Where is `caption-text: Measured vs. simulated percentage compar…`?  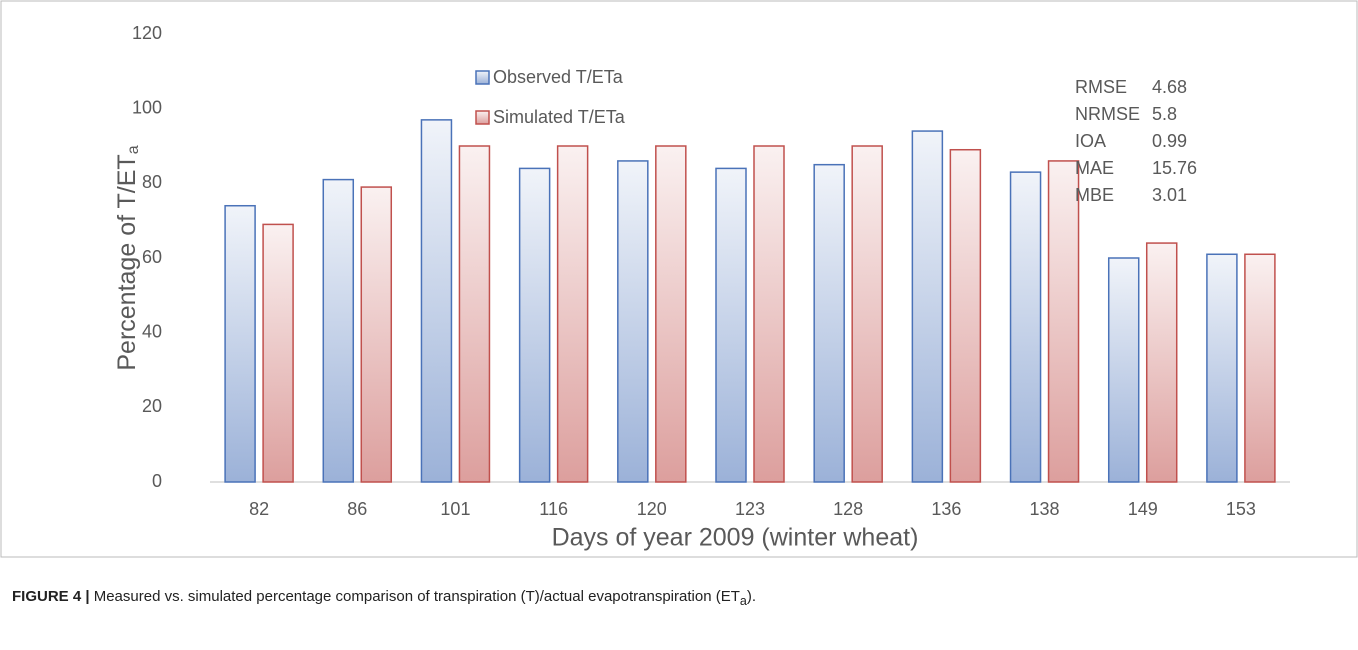
caption-text: Measured vs. simulated percentage compar… is located at coordinates (416, 596).